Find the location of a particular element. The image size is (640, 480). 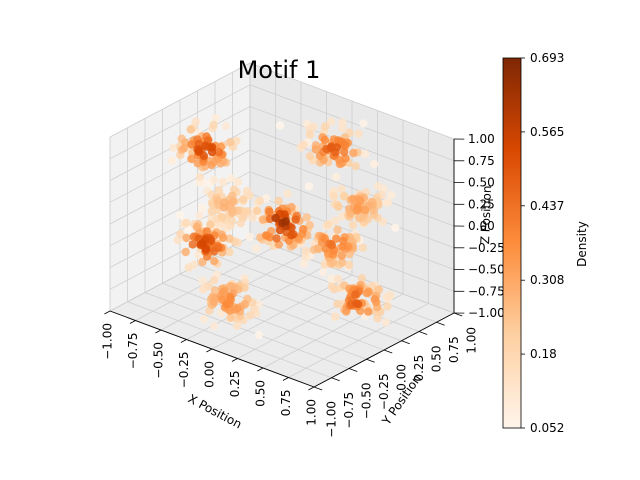

z-tick-label: 1.00 is located at coordinates (481, 139).